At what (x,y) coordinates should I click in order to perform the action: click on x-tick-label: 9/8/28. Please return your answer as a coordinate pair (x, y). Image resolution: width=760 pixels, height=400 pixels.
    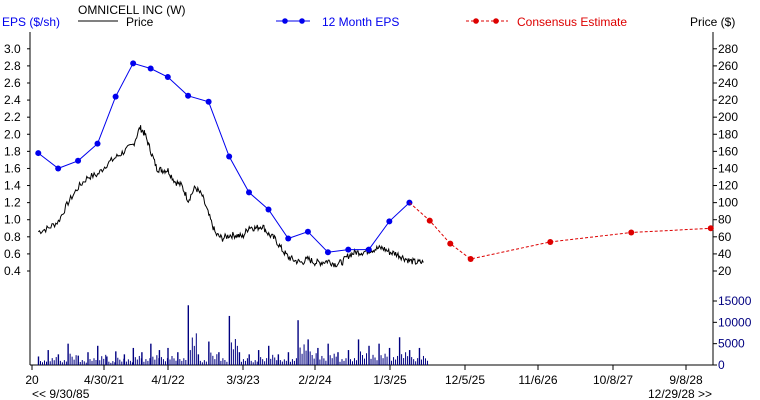
    Looking at the image, I should click on (686, 380).